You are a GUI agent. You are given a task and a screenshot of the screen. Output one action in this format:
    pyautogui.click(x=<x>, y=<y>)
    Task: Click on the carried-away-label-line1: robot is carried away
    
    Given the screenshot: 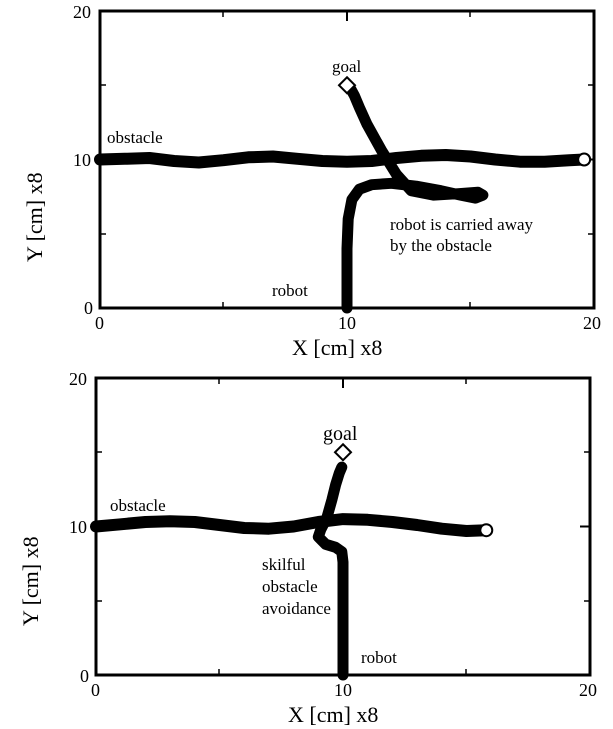 What is the action you would take?
    pyautogui.click(x=462, y=224)
    